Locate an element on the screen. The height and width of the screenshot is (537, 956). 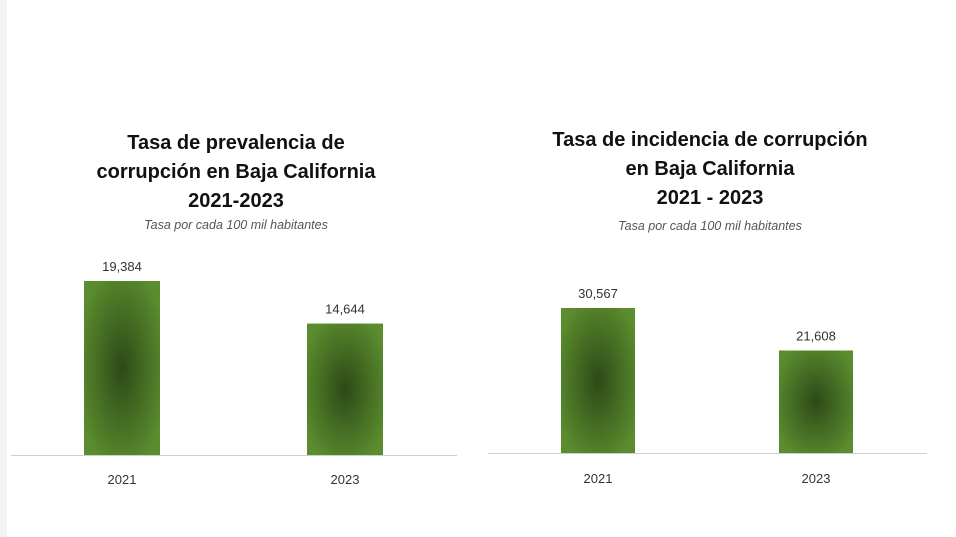
left-edge-strip is located at coordinates (3, 268).